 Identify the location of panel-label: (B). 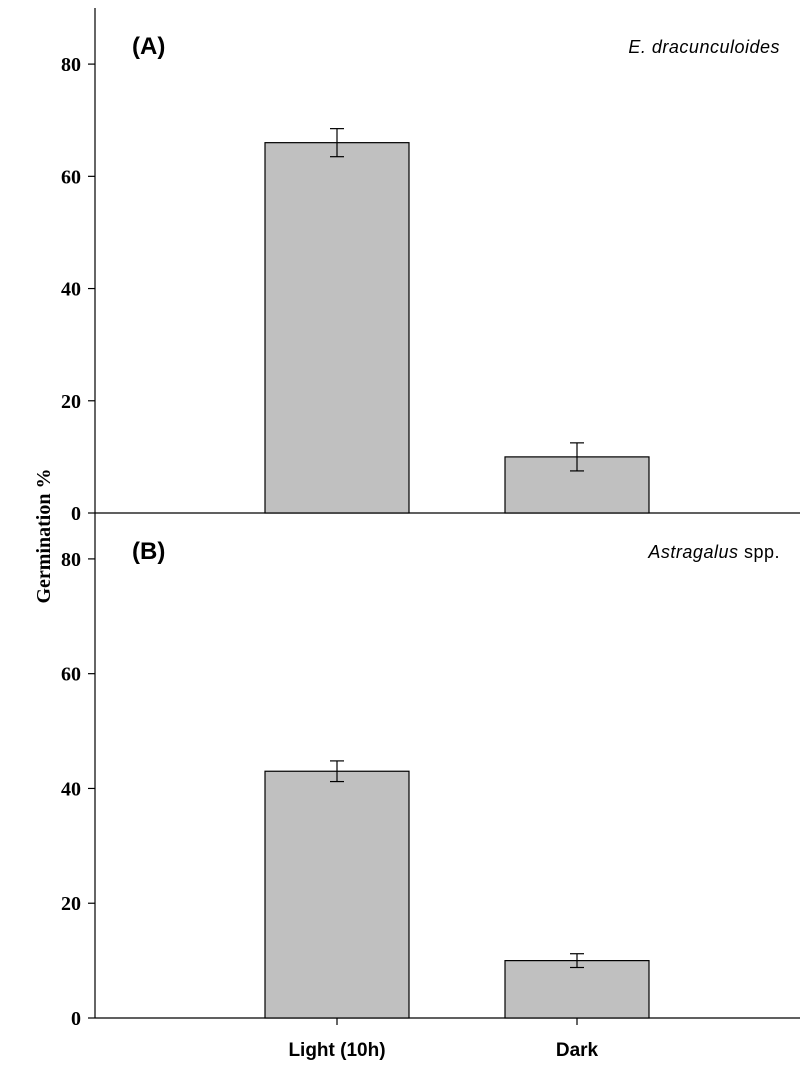
(148, 551).